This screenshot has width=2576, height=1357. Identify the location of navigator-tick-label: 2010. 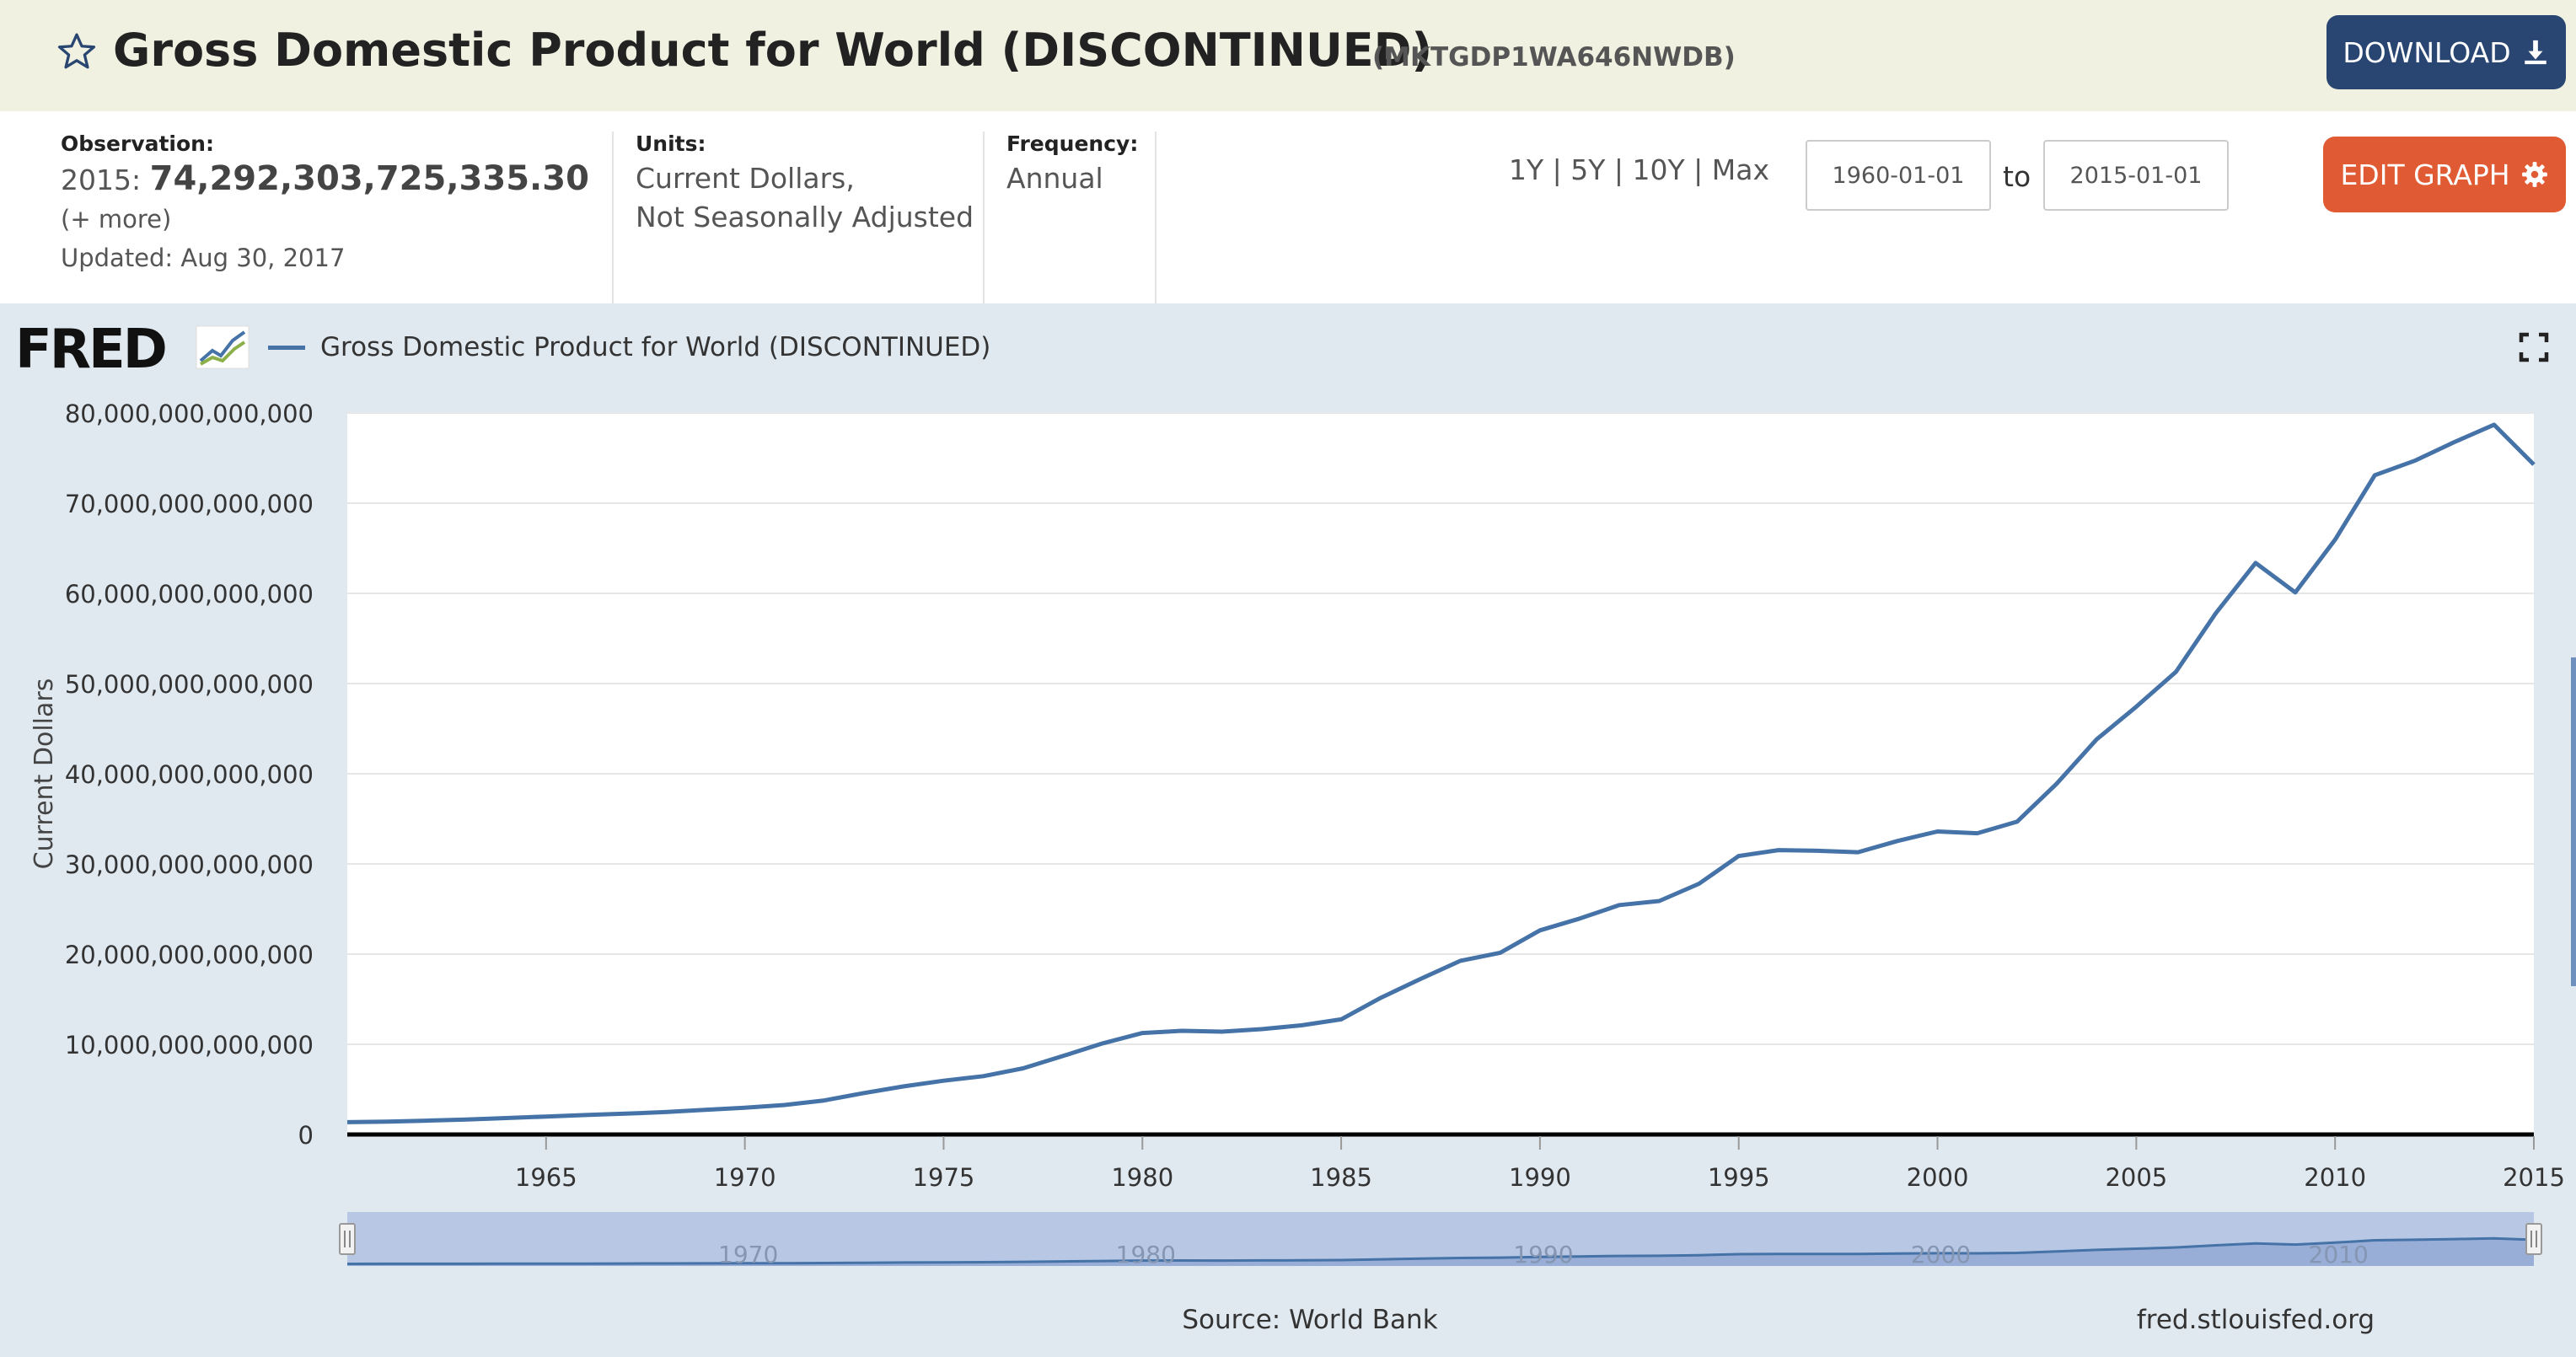
(2339, 1254).